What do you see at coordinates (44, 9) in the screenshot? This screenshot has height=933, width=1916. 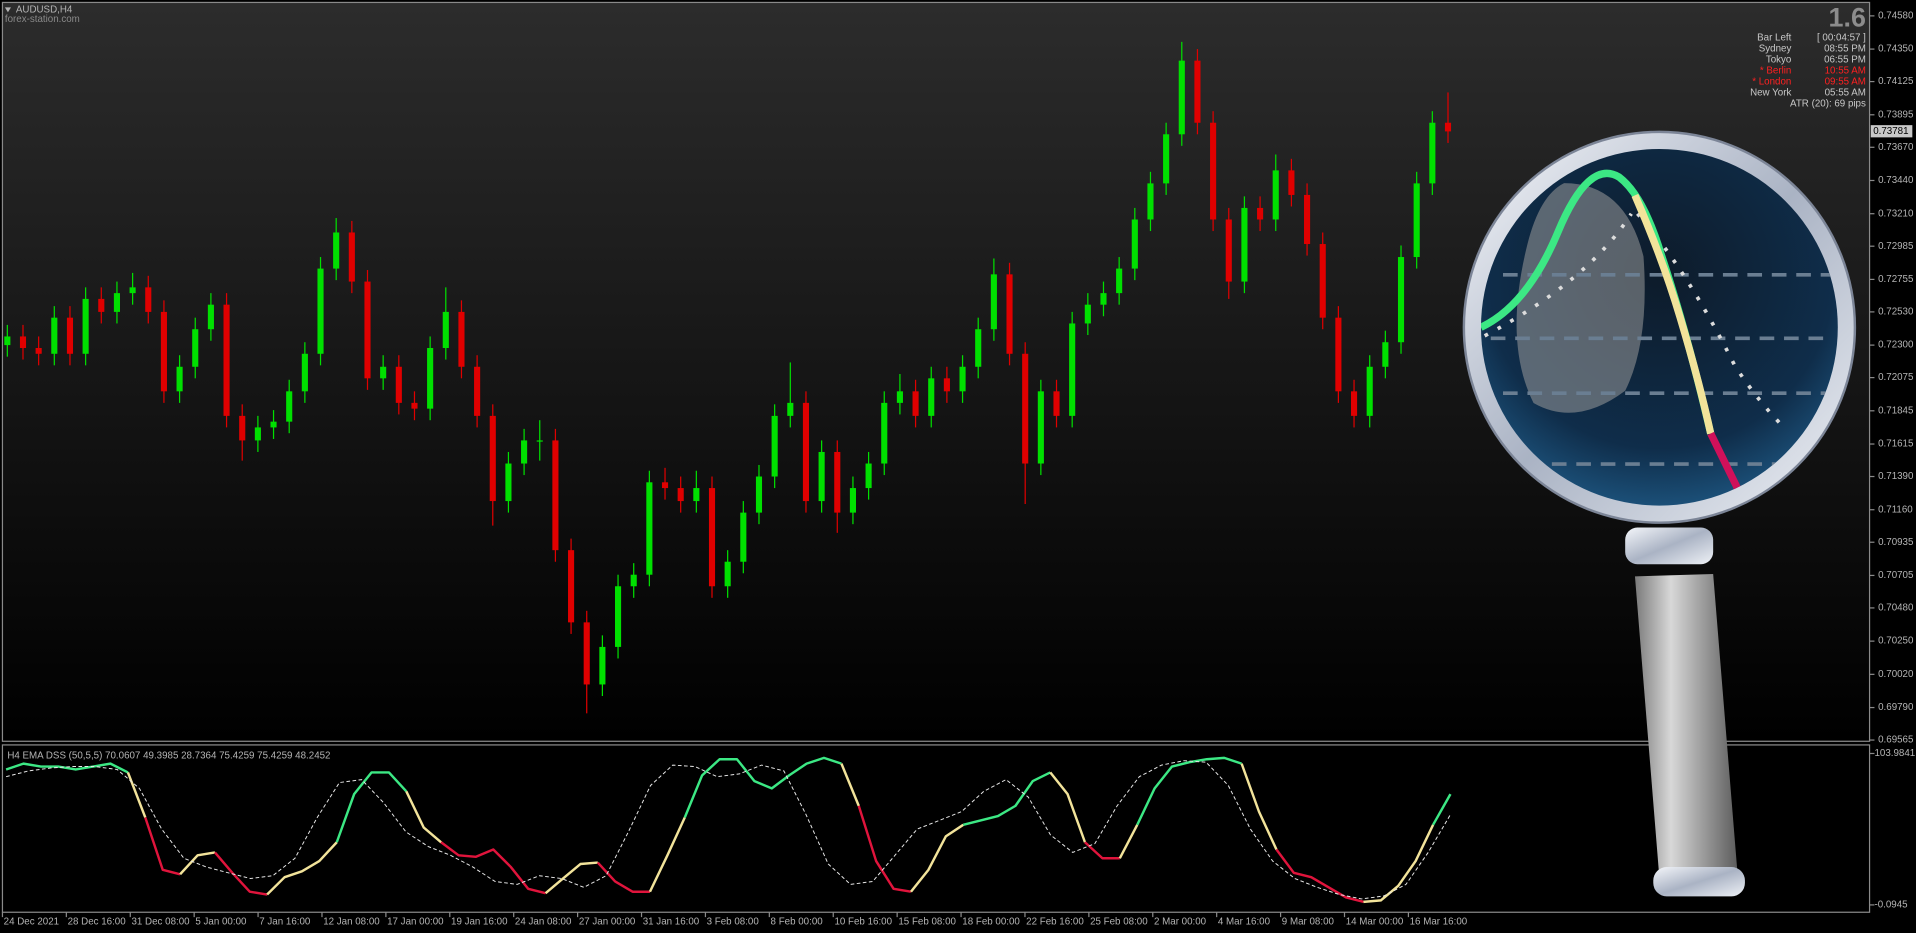 I see `symbol-label: AUDUSD,H4` at bounding box center [44, 9].